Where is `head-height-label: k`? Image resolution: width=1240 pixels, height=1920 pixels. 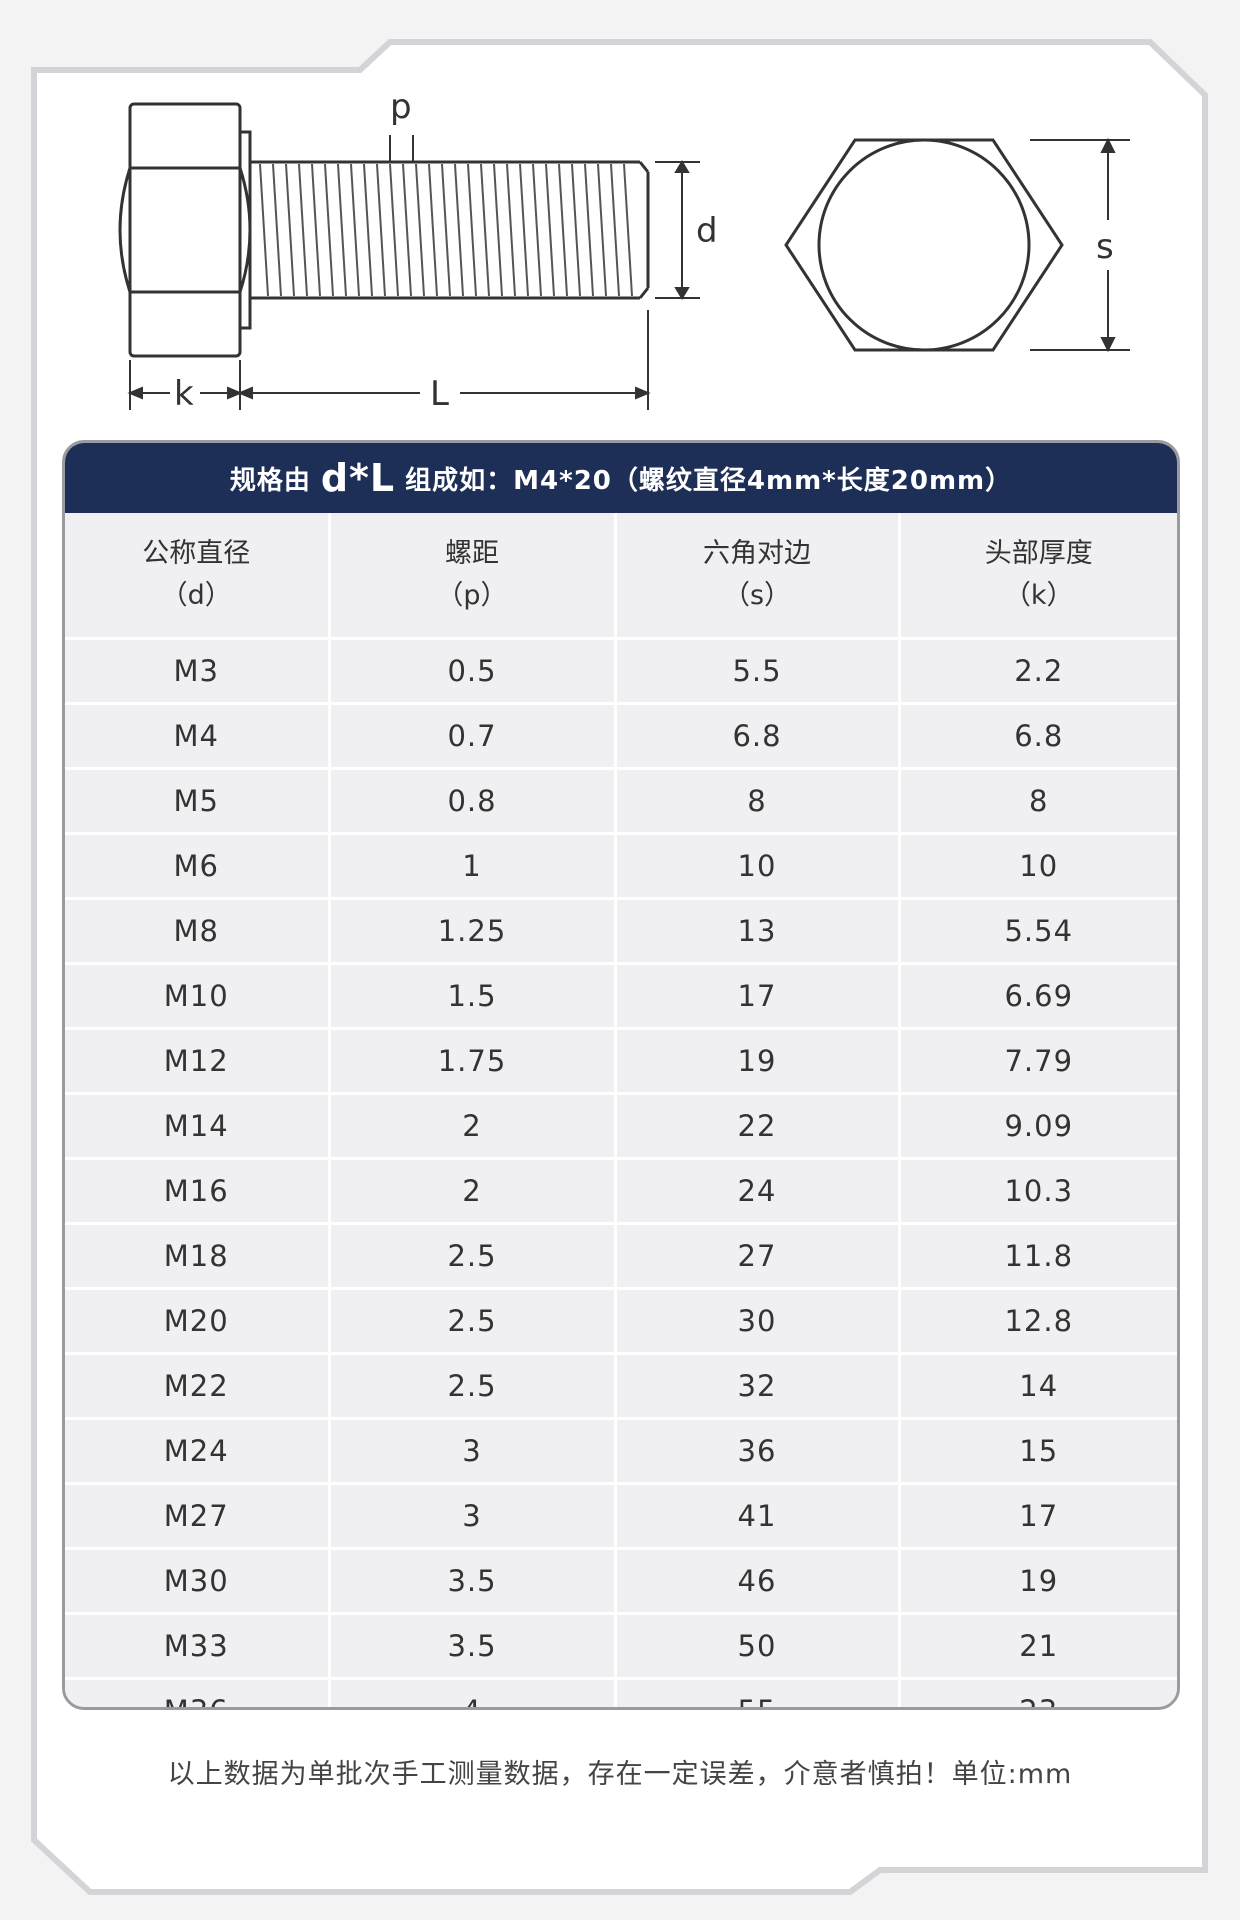
head-height-label: k is located at coordinates (184, 394).